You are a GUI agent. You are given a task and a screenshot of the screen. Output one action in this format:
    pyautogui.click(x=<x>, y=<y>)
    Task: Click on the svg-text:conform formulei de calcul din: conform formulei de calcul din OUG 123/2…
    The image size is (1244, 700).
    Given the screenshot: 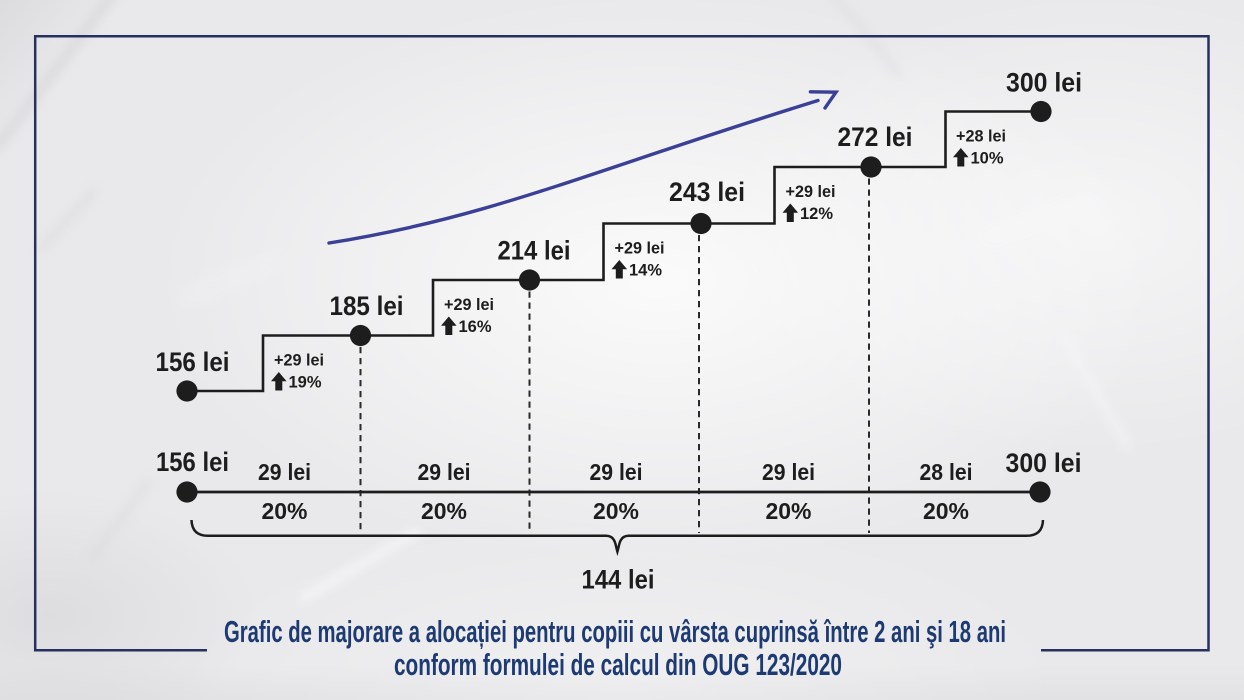 What is the action you would take?
    pyautogui.click(x=618, y=664)
    